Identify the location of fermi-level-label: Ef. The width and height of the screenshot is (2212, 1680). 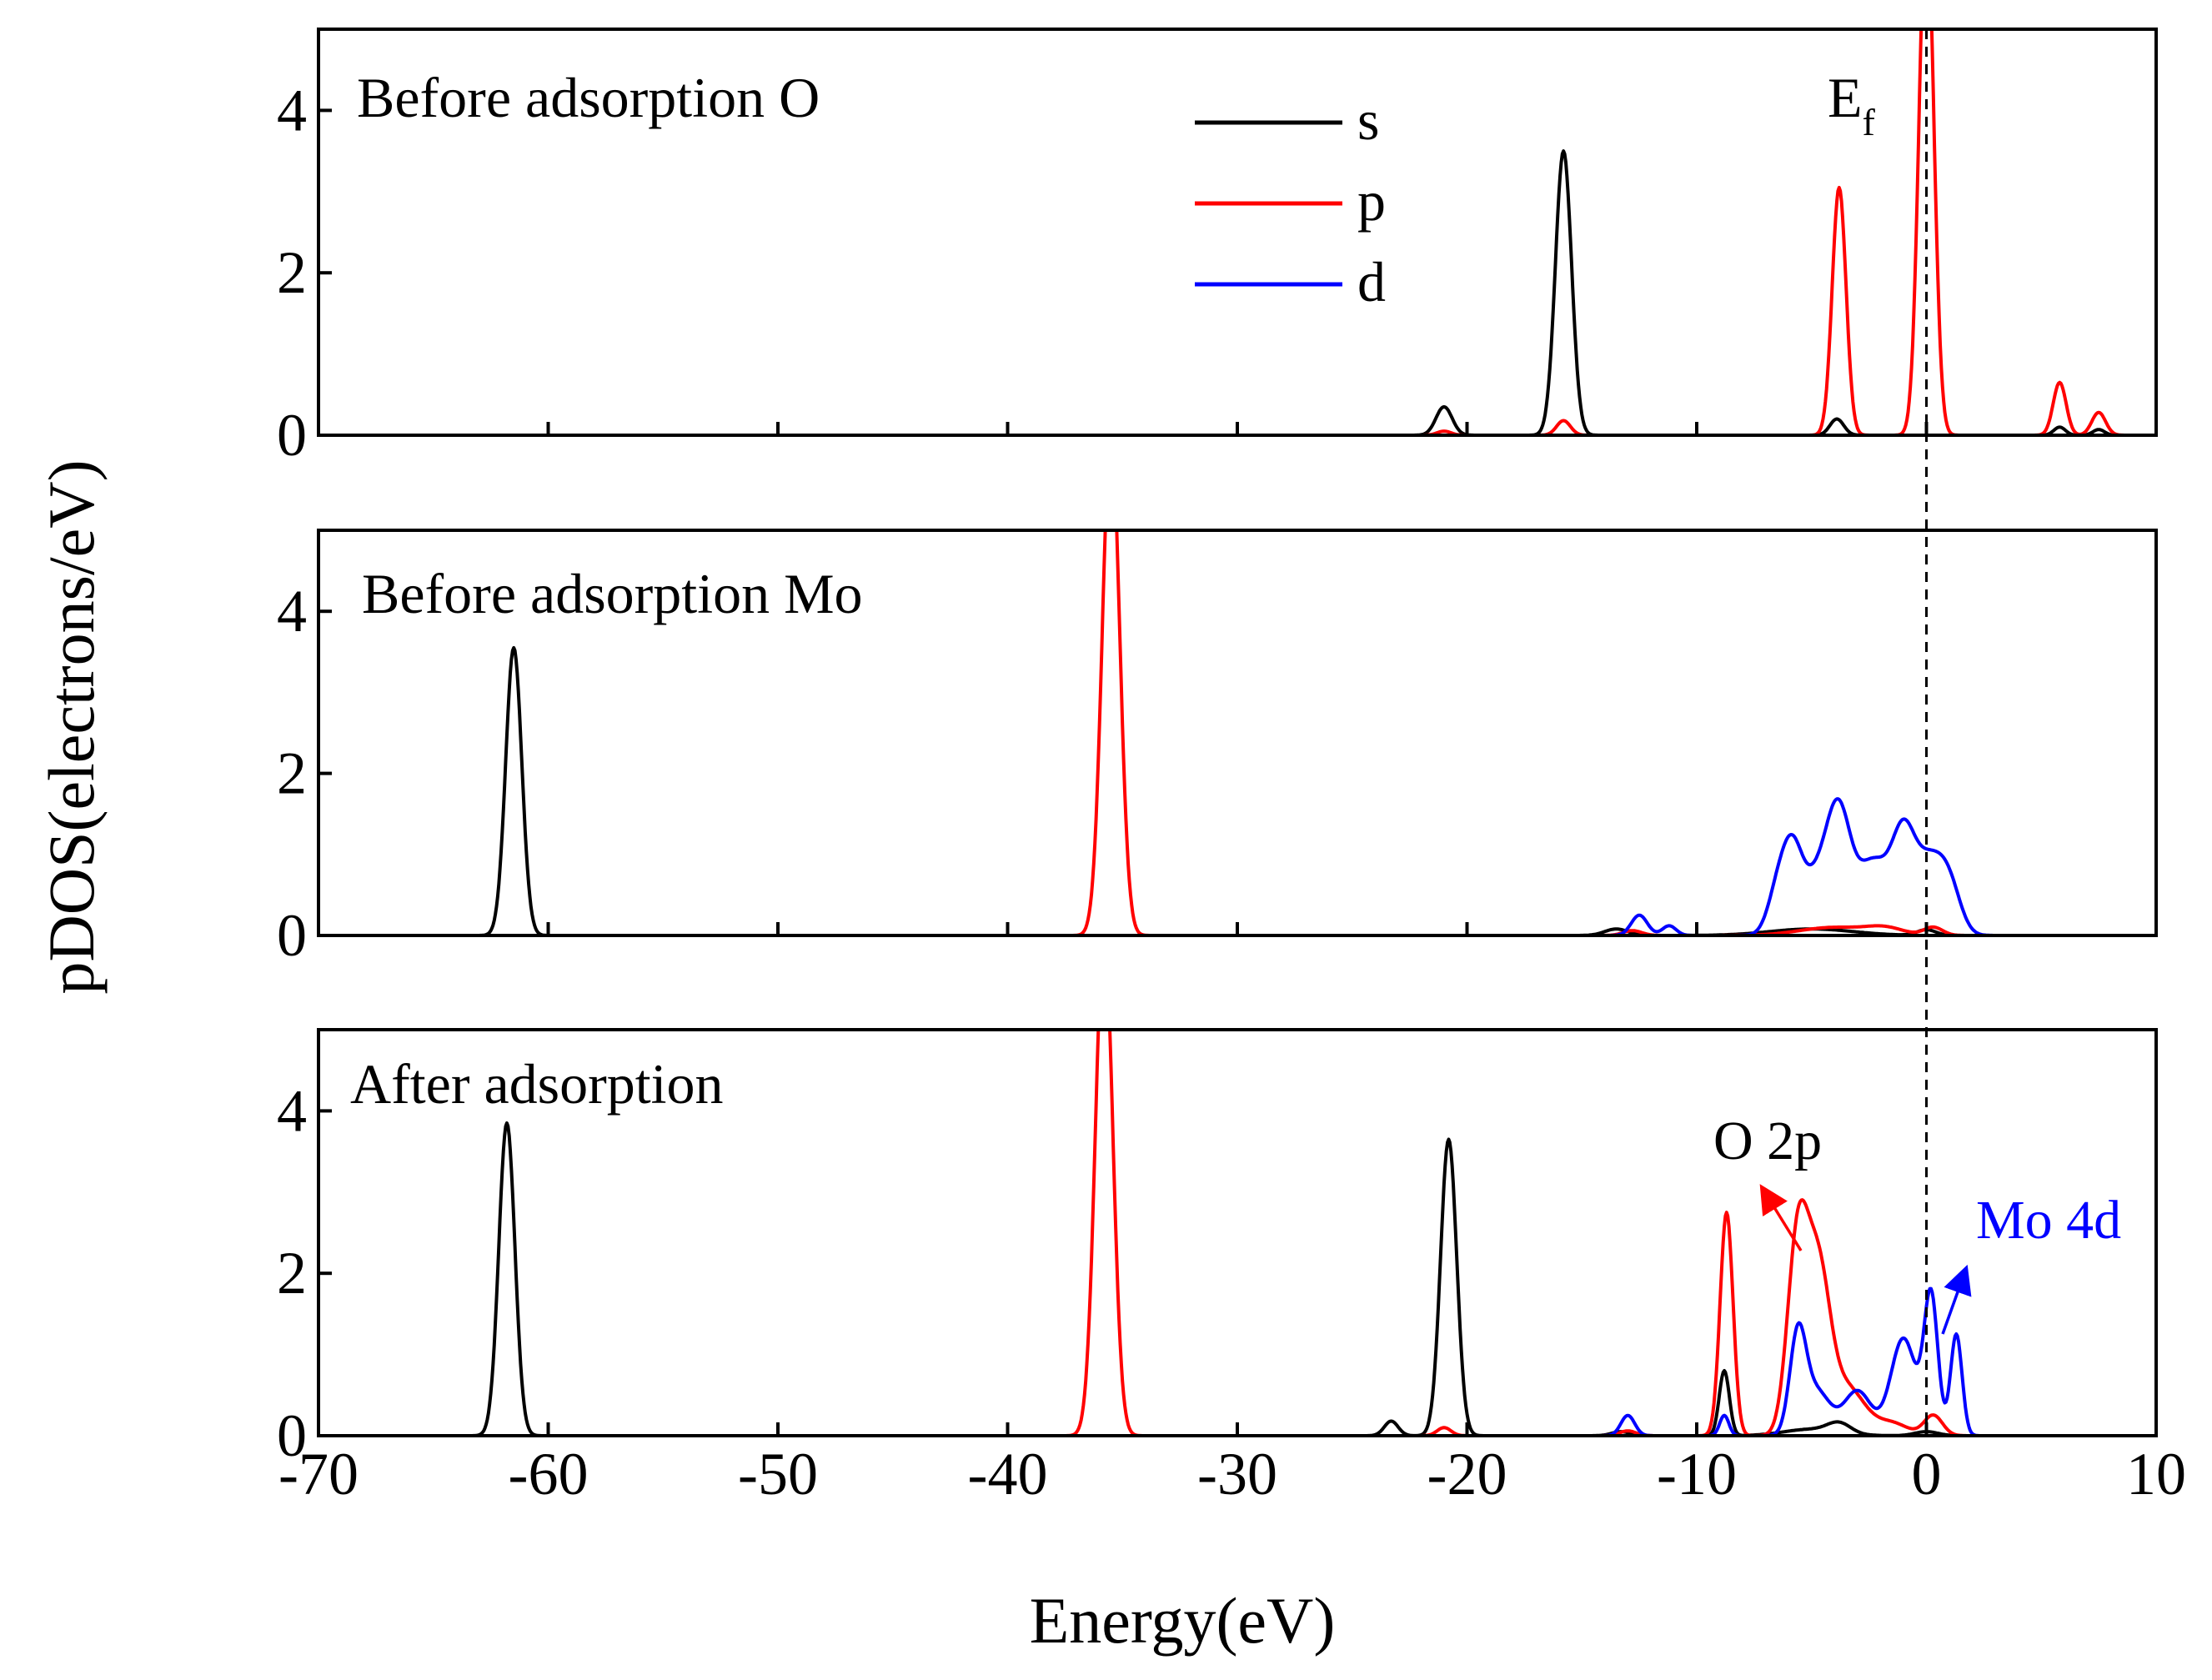
(1852, 104).